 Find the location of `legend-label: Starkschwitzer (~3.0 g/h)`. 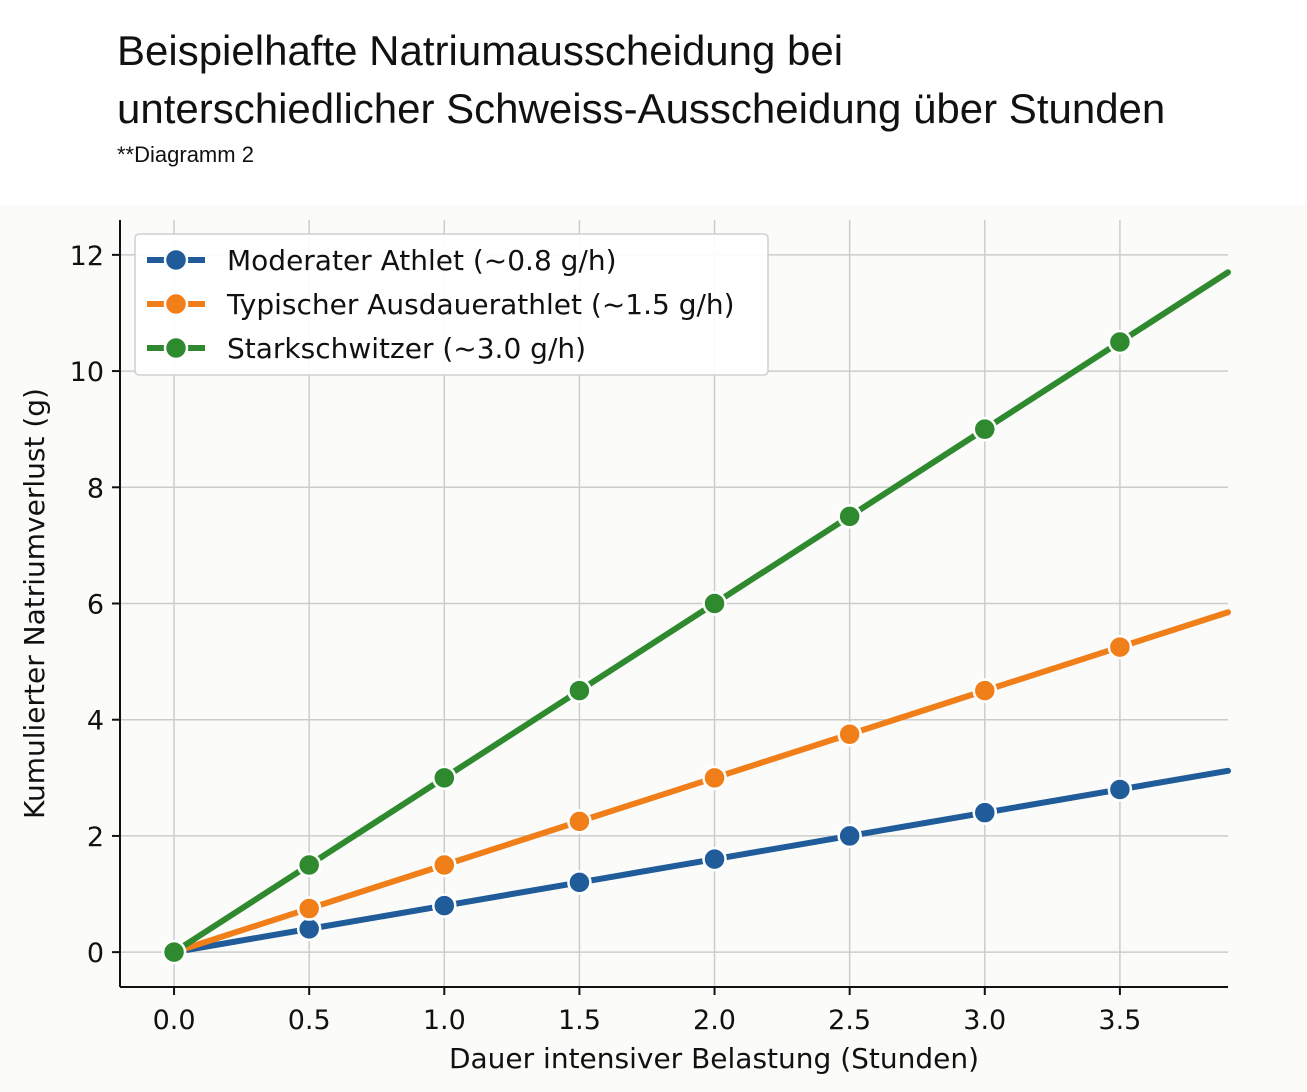

legend-label: Starkschwitzer (~3.0 g/h) is located at coordinates (406, 348).